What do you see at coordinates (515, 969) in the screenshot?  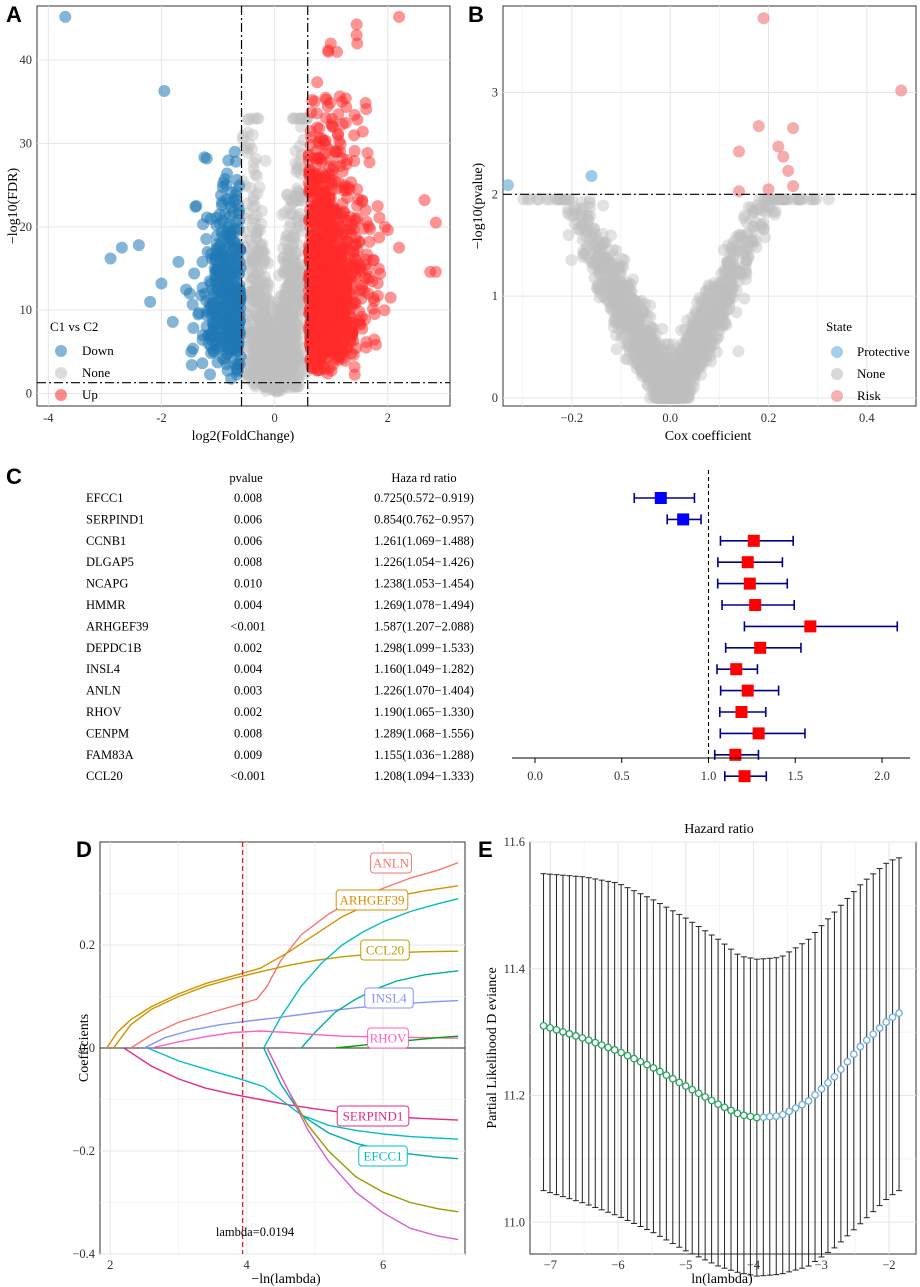 I see `y-tick-label: 11.4` at bounding box center [515, 969].